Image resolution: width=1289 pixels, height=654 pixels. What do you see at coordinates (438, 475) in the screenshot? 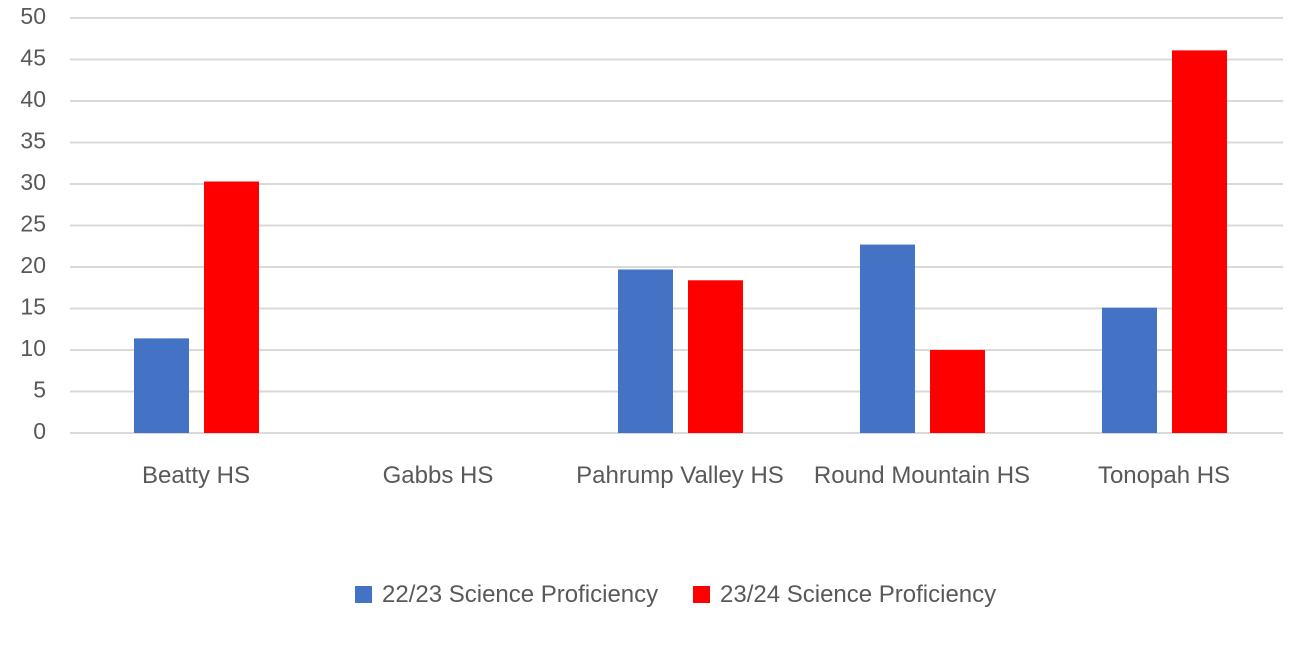
I see `x-tick-label: Gabbs HS` at bounding box center [438, 475].